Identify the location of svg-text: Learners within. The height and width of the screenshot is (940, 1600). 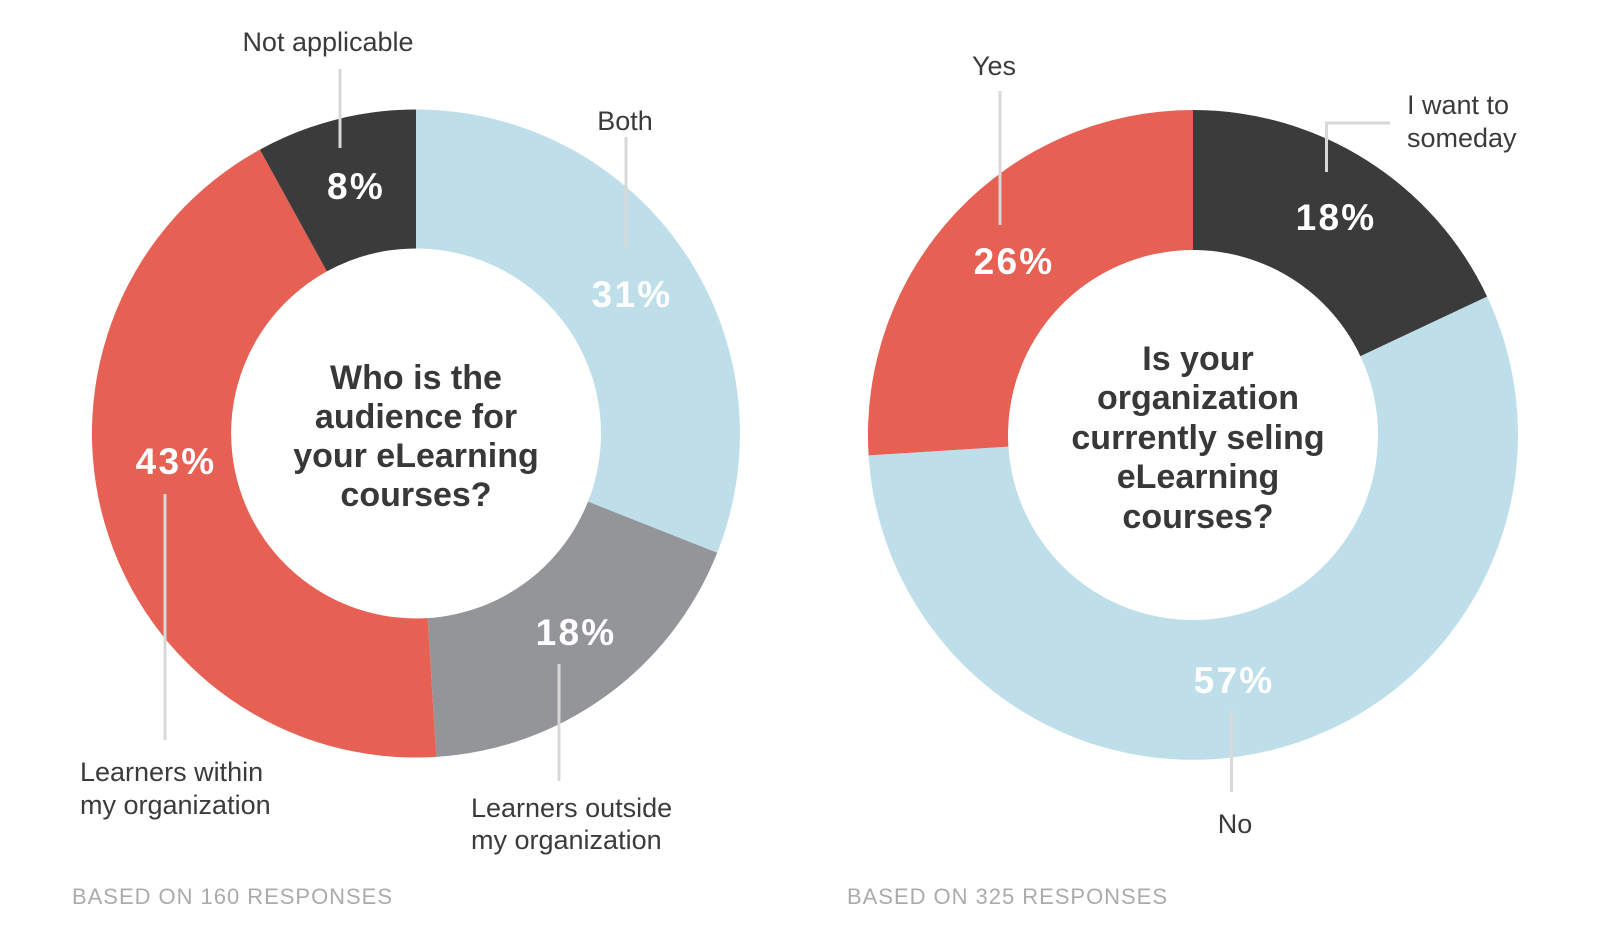
(171, 772).